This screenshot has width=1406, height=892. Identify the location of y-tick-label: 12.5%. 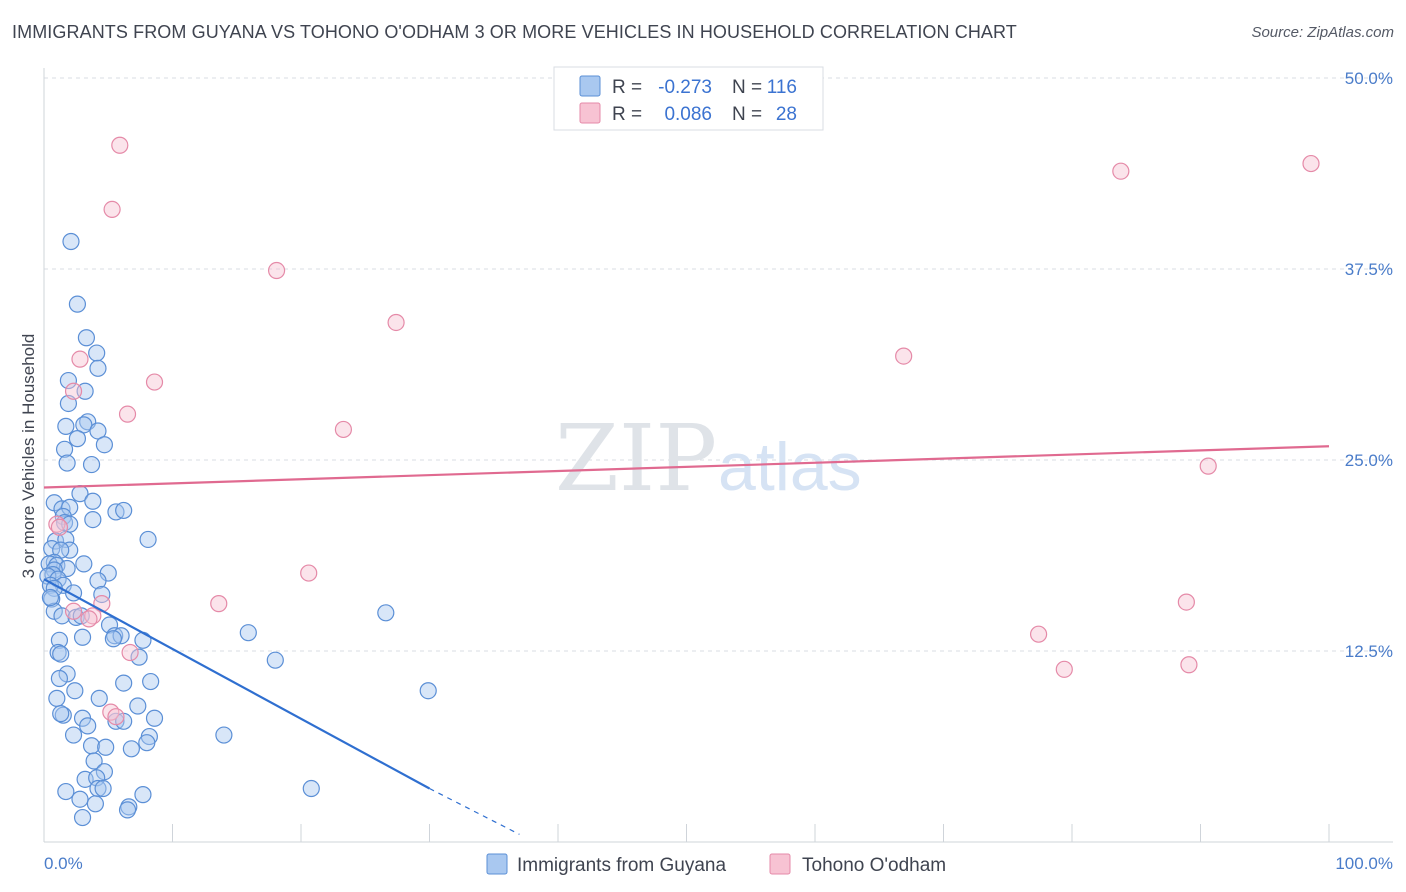
(1369, 651).